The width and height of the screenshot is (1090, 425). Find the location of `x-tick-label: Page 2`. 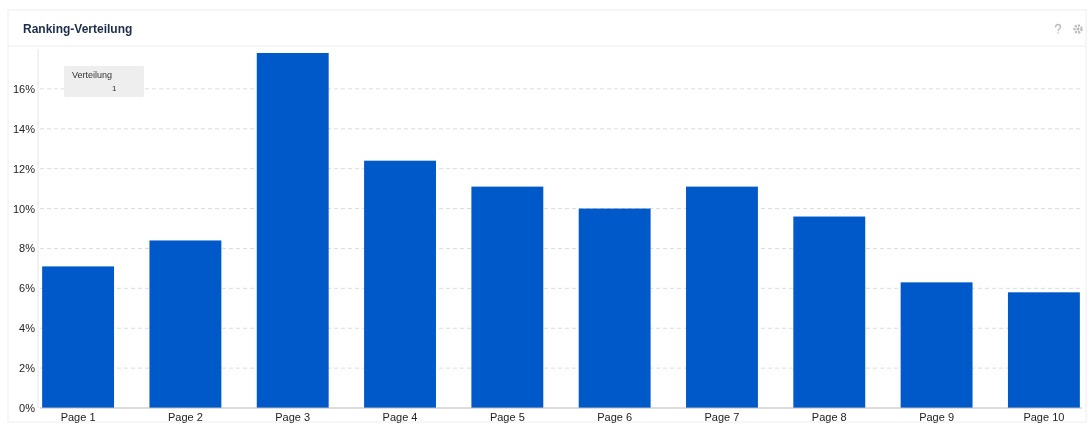

x-tick-label: Page 2 is located at coordinates (185, 416).